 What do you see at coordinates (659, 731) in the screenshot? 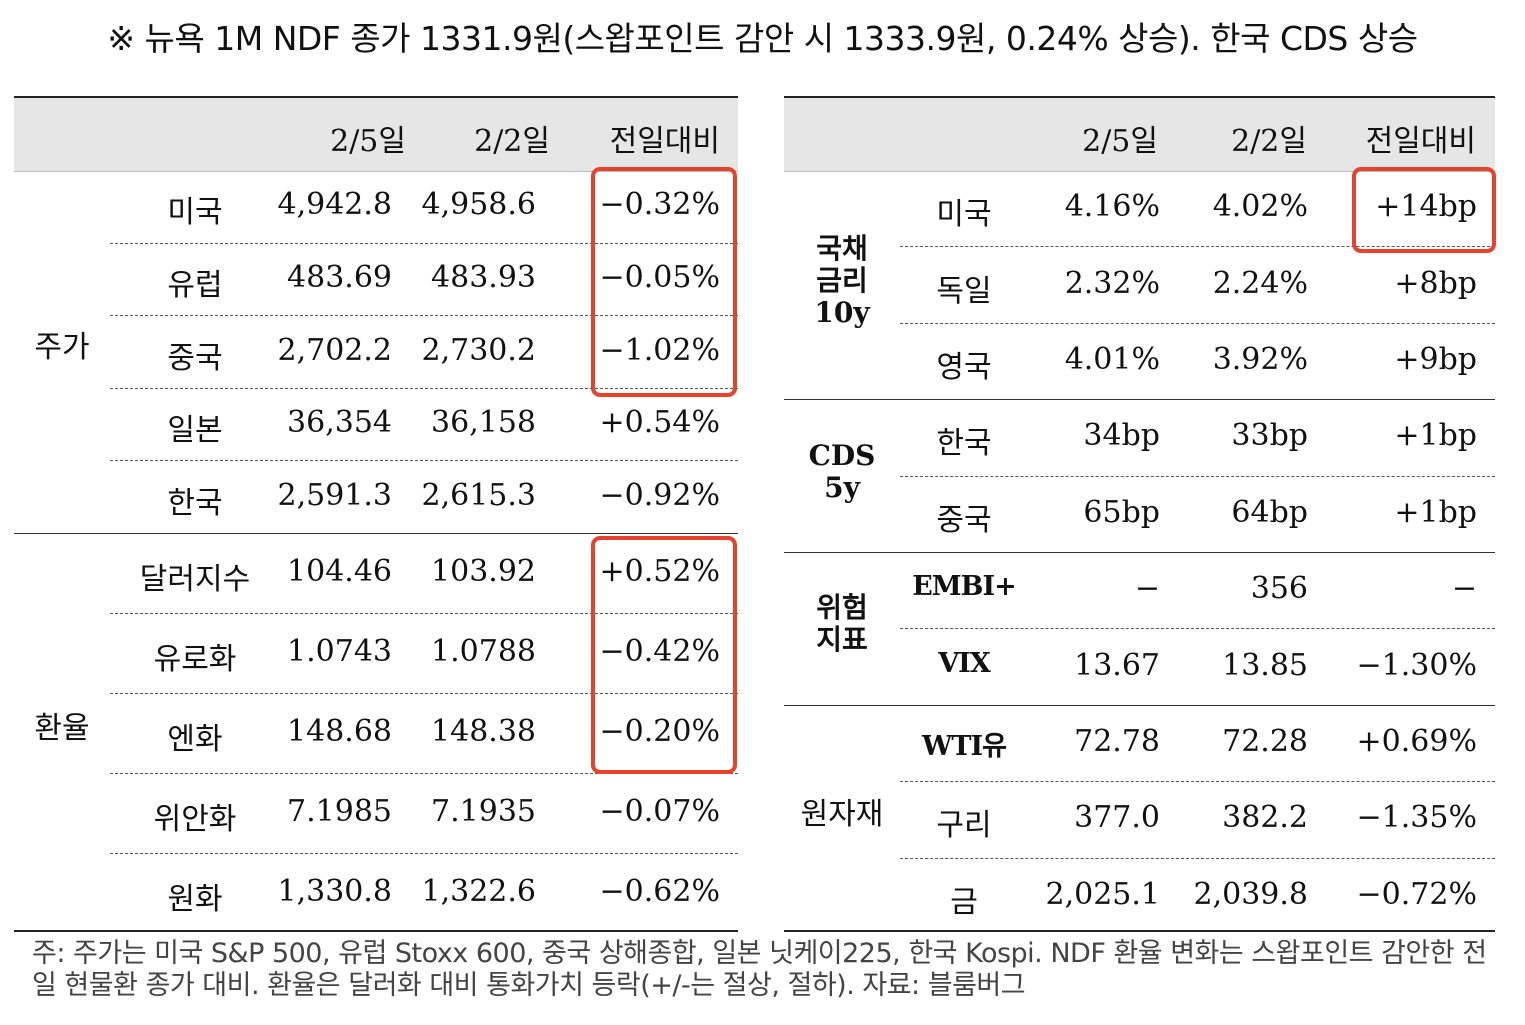
I see `value-change: −0.20%` at bounding box center [659, 731].